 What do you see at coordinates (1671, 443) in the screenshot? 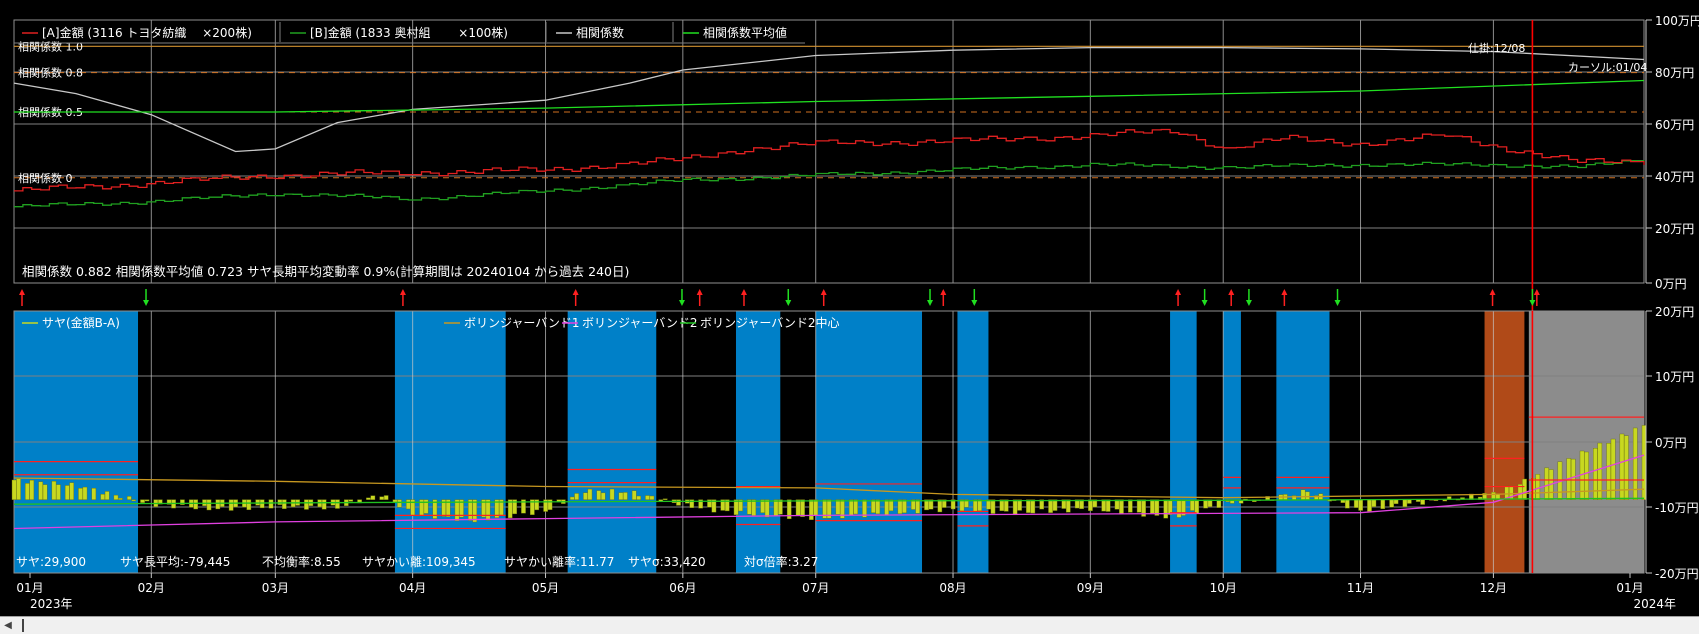
I see `bottom-y-tick-label: 0万円` at bounding box center [1671, 443].